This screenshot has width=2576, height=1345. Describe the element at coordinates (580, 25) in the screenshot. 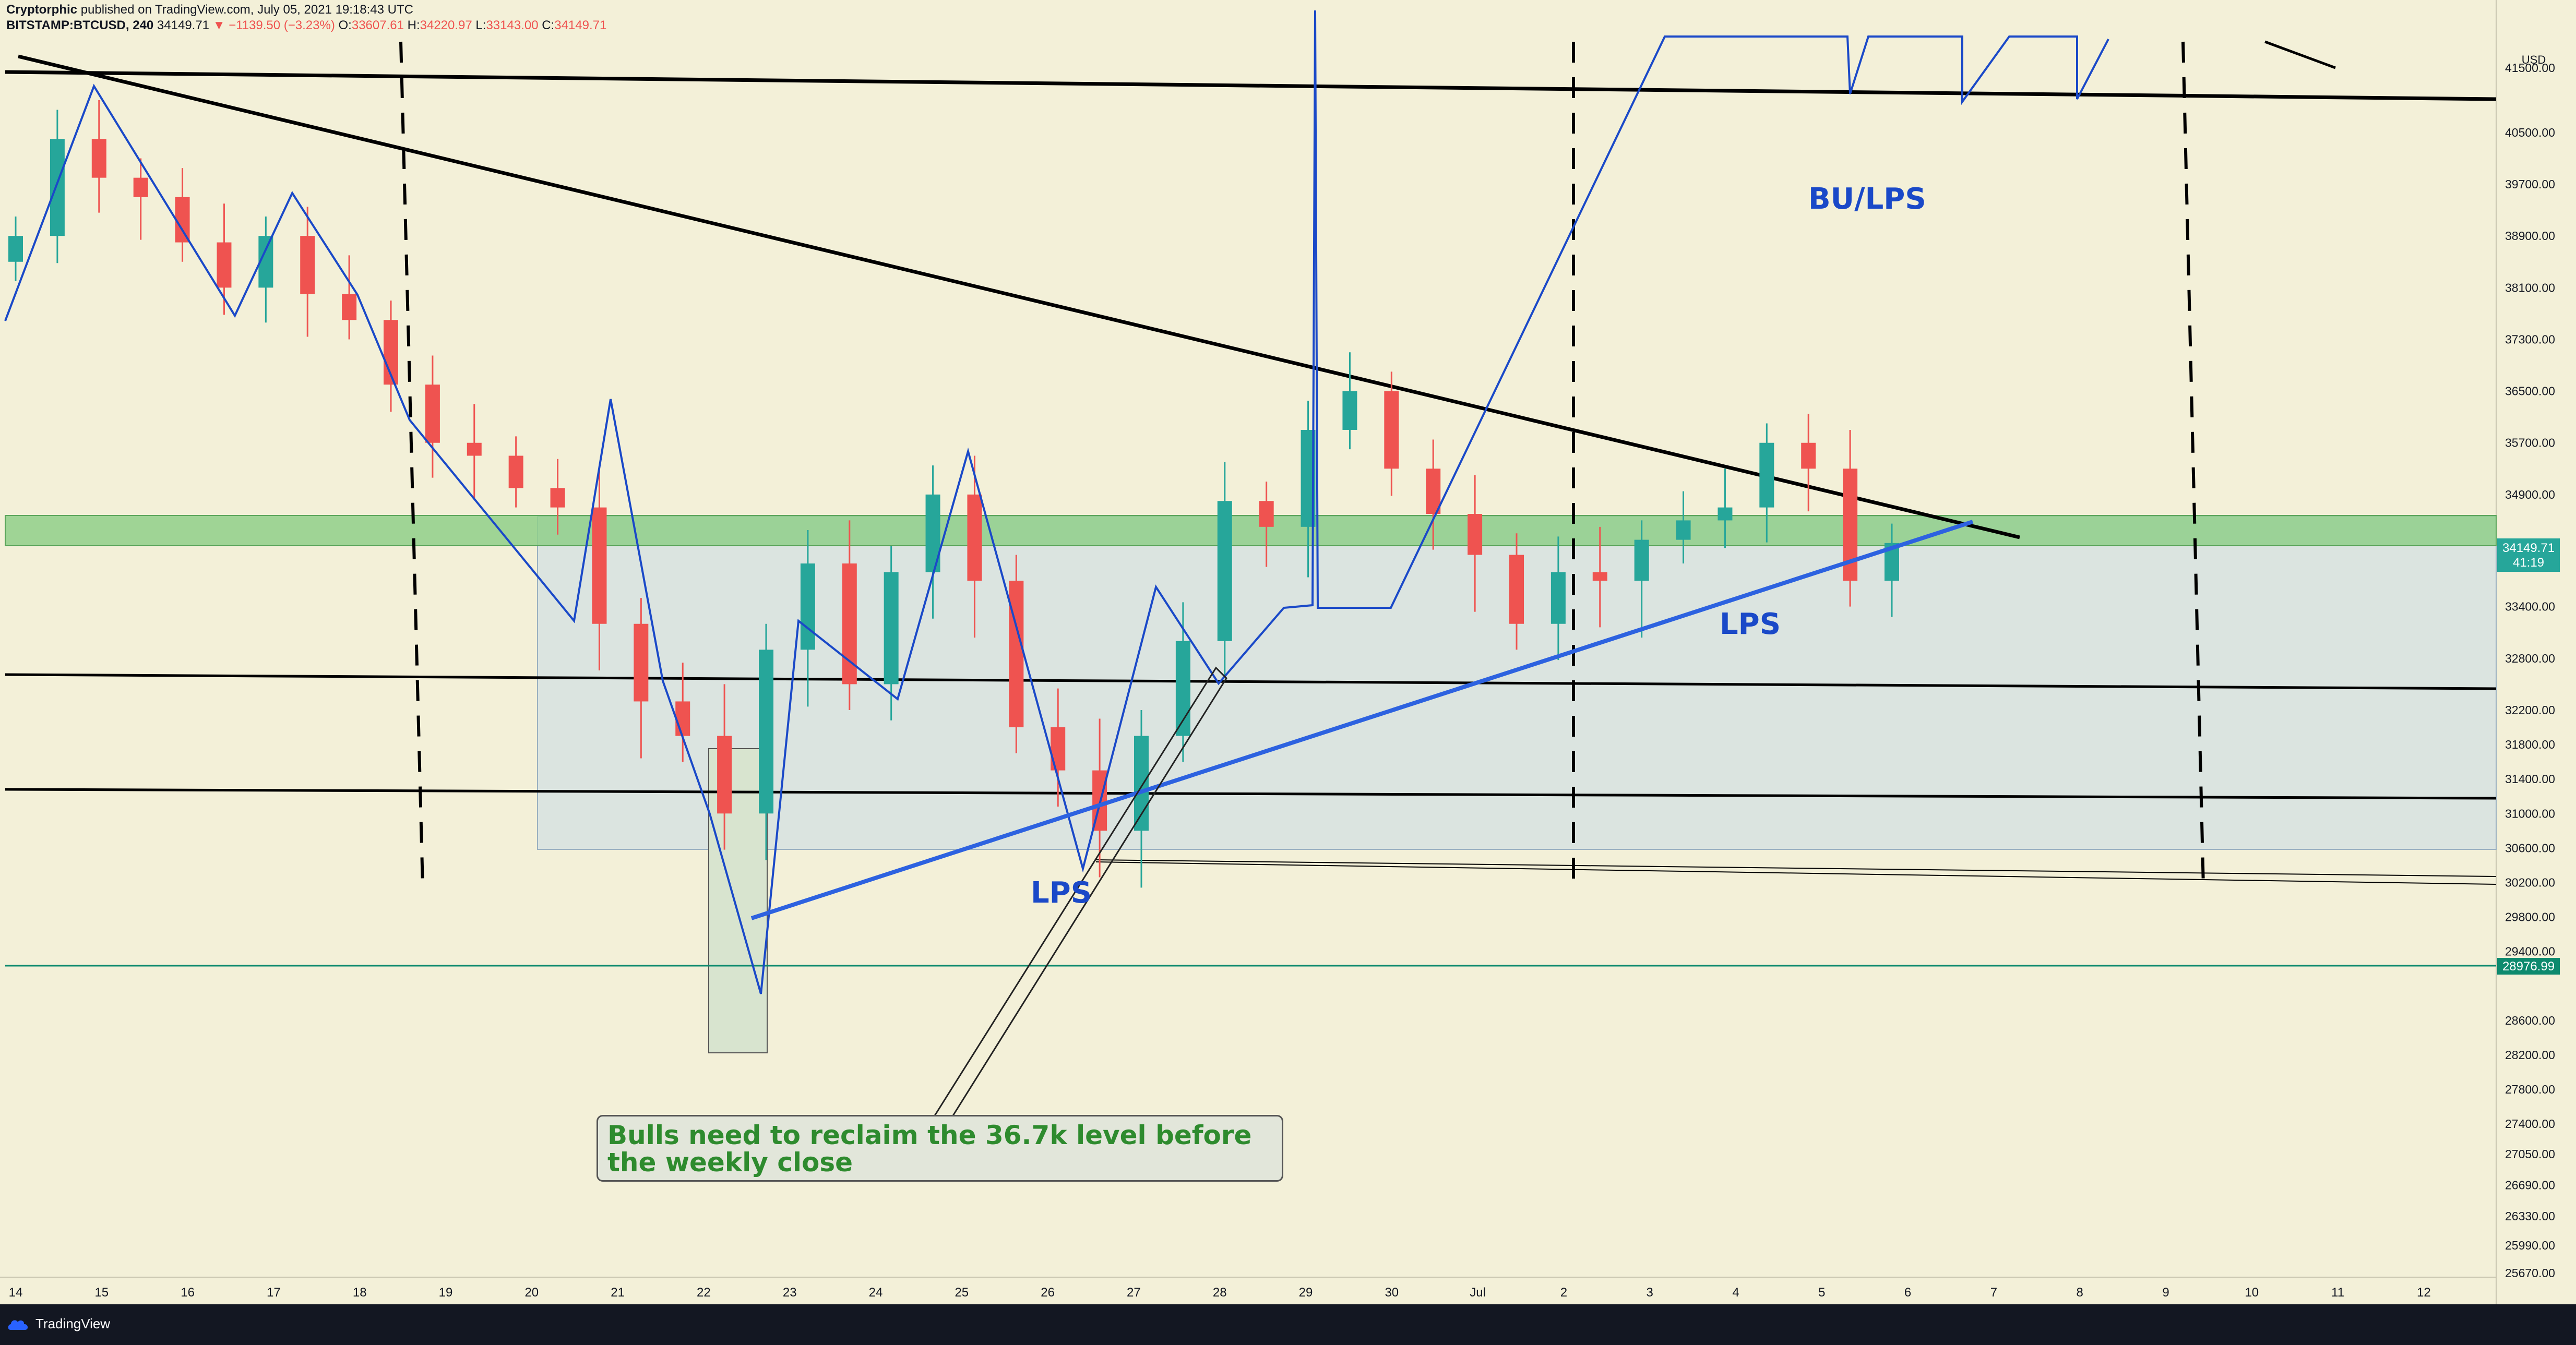

I see `close-value: 34149.71` at that location.